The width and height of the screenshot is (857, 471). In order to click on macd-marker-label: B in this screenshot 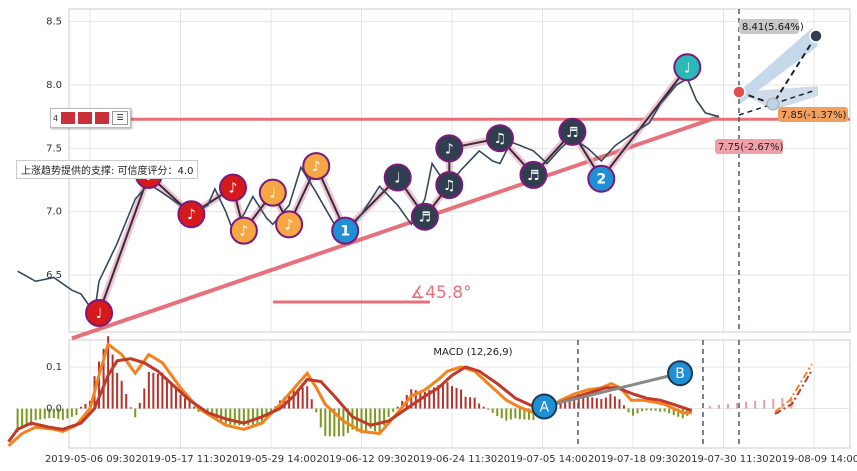, I will do `click(680, 374)`.